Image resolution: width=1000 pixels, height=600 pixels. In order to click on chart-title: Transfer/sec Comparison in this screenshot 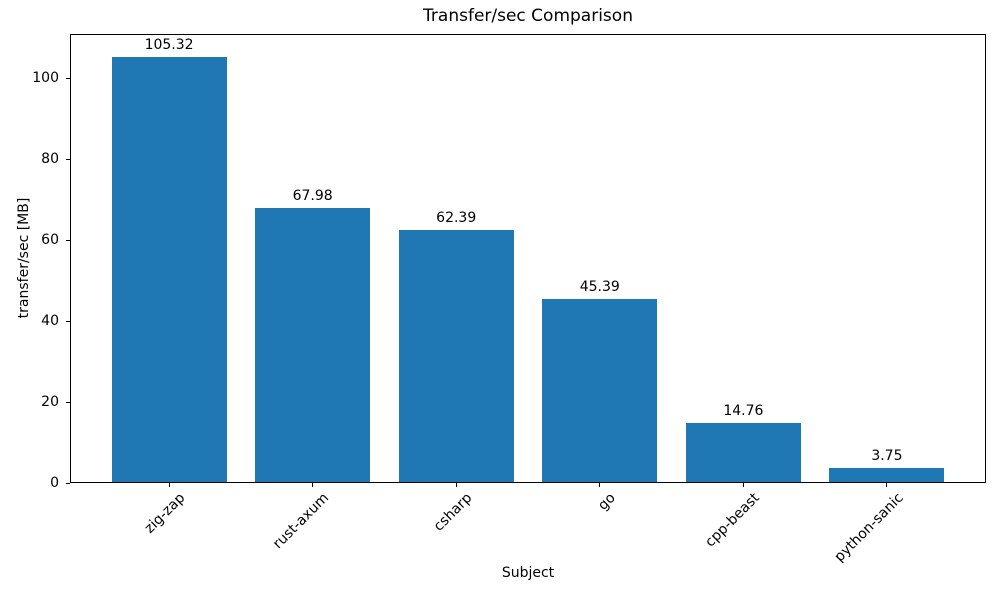, I will do `click(528, 16)`.